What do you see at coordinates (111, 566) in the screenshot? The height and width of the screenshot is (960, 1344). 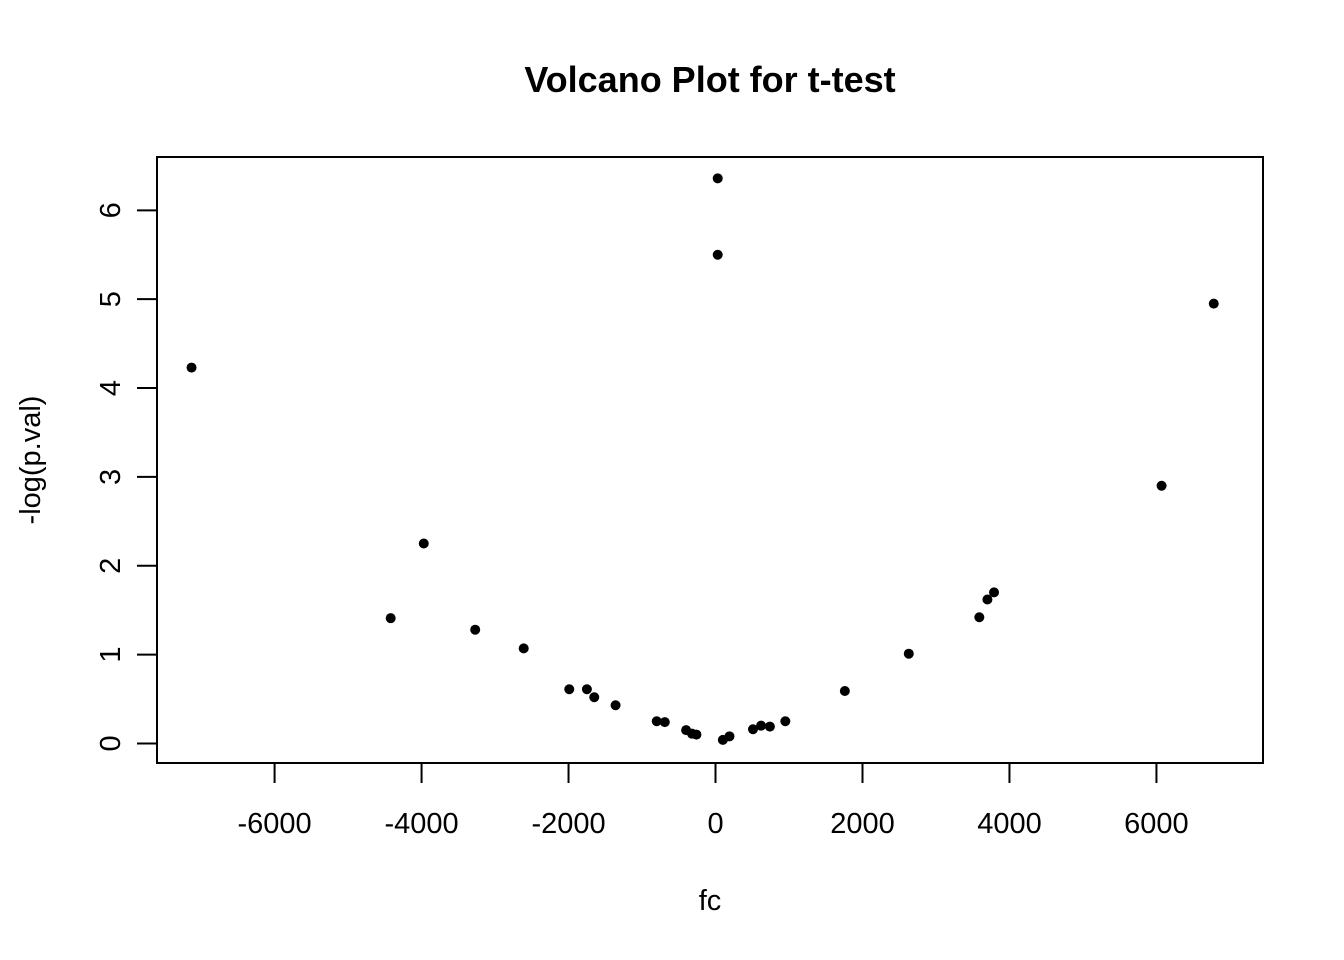 I see `y-tick-label: 2` at bounding box center [111, 566].